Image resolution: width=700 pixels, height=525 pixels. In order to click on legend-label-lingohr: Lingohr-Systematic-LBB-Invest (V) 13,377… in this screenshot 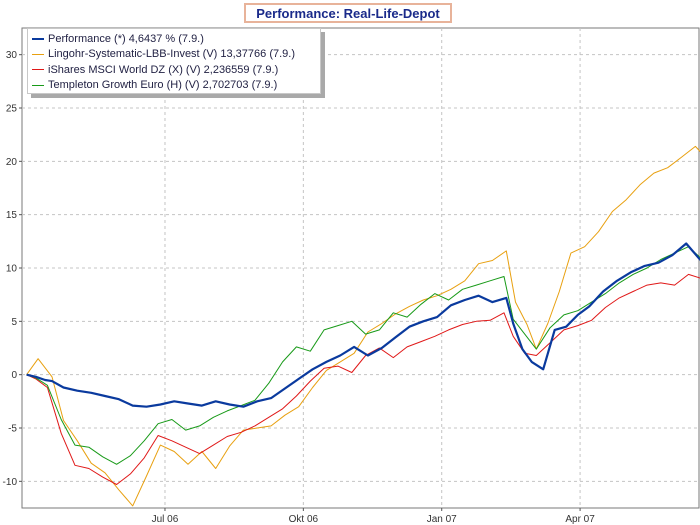, I will do `click(172, 54)`.